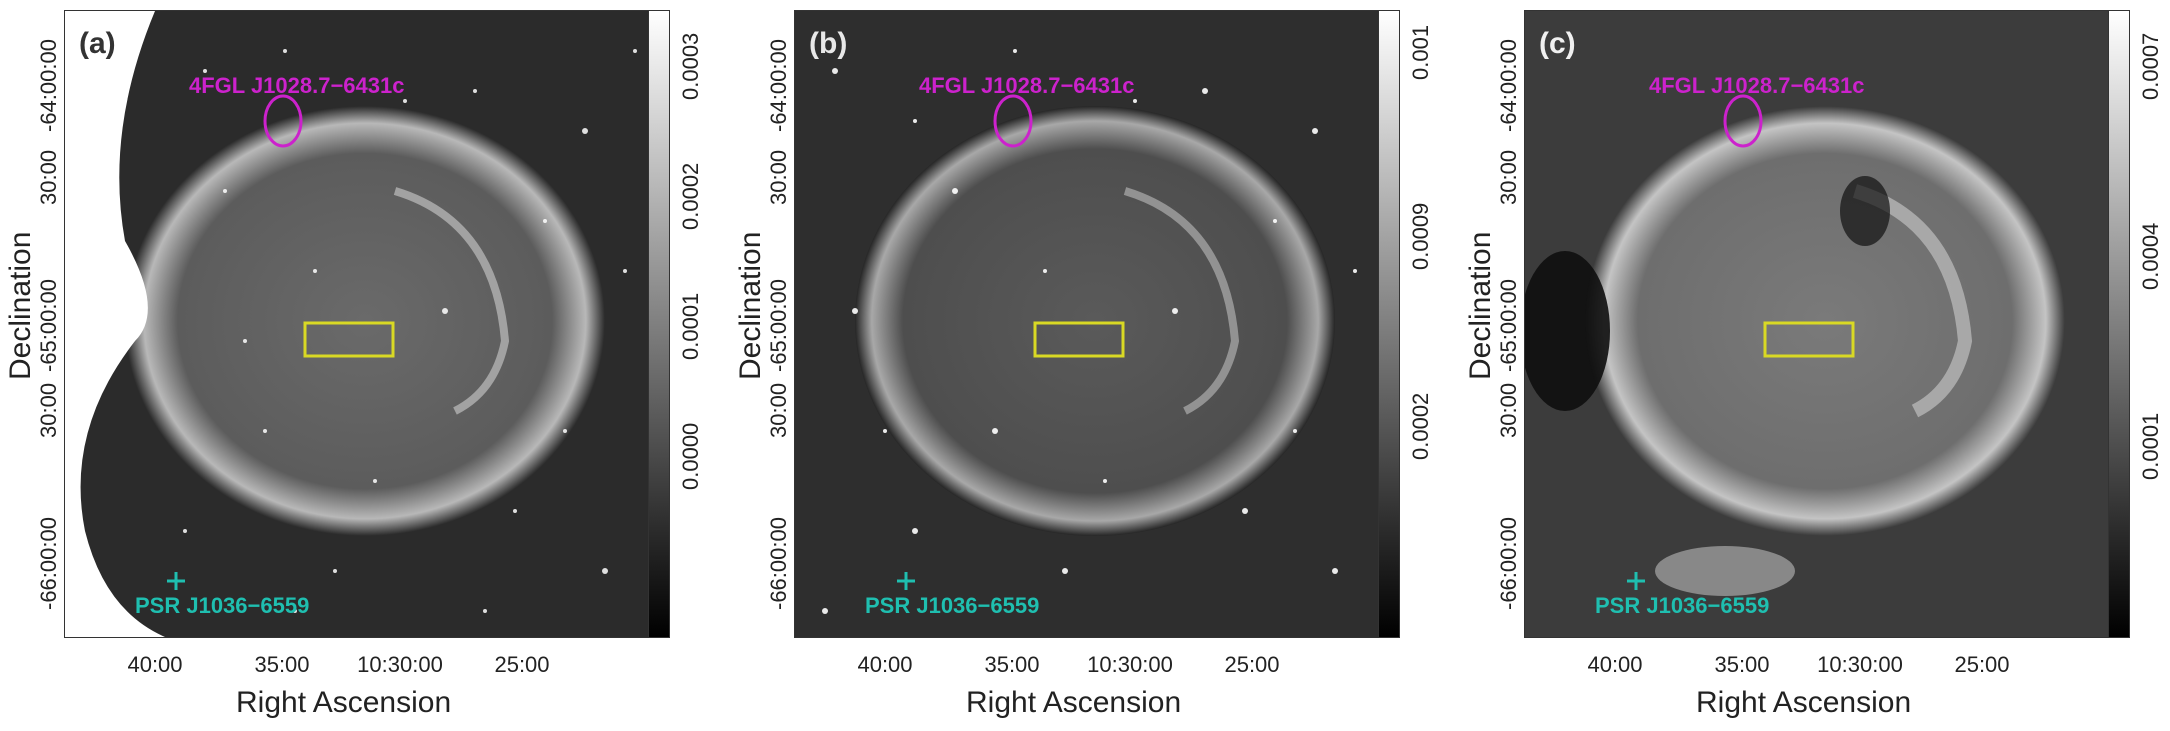 Image resolution: width=2170 pixels, height=731 pixels. I want to click on colorbar-tick: 0.0007, so click(2150, 66).